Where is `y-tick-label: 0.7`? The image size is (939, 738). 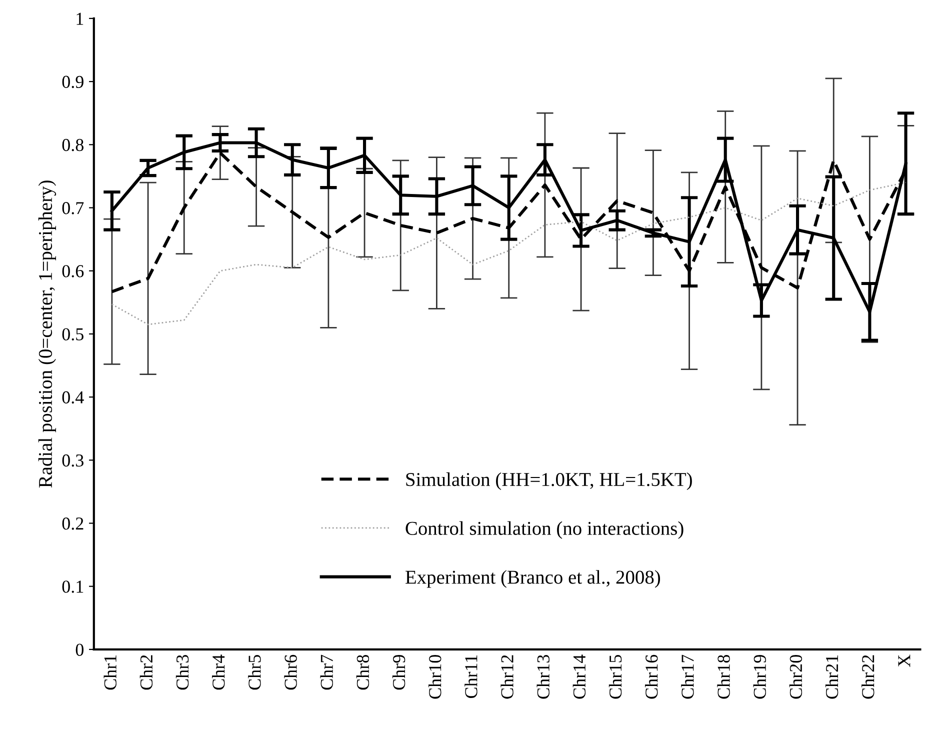
y-tick-label: 0.7 is located at coordinates (73, 208).